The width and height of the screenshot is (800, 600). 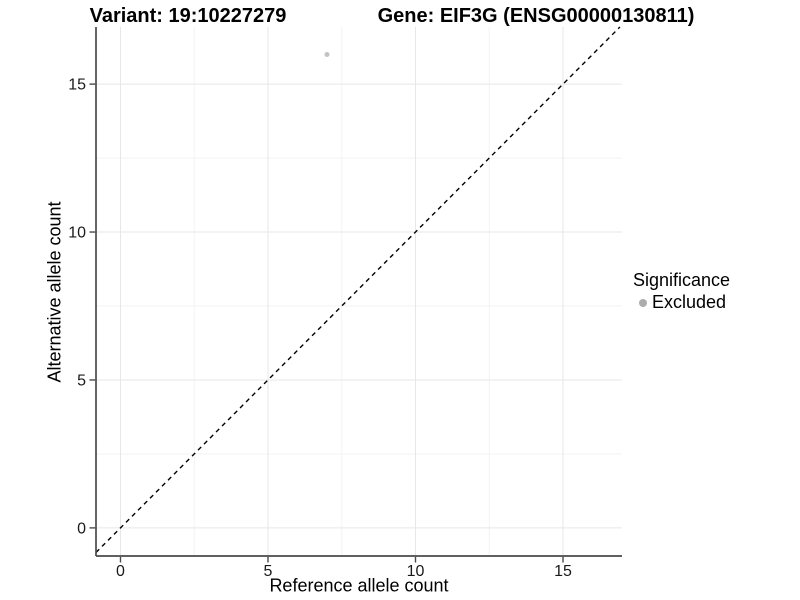 I want to click on x-tick-label: 5, so click(x=268, y=571).